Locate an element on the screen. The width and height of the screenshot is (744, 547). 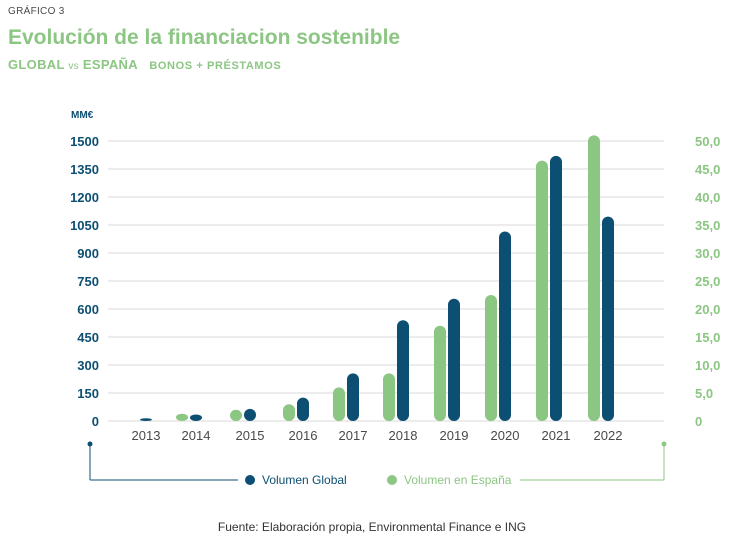
right-tick-label: 50,0 is located at coordinates (707, 141).